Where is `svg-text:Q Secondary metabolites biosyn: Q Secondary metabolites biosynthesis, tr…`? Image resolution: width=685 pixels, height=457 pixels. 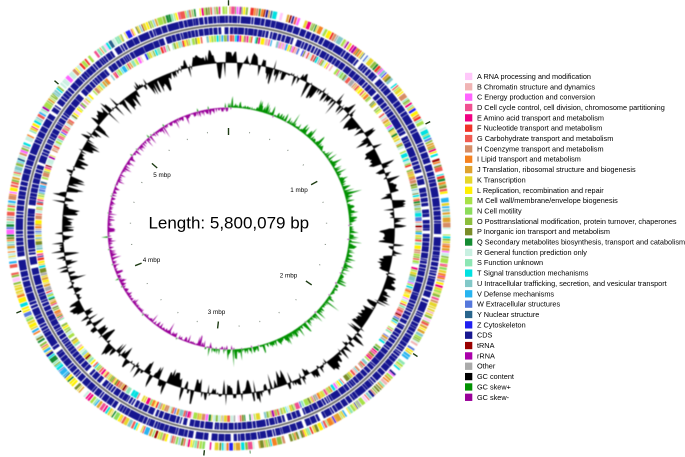
svg-text:Q Secondary metabolites biosyn: Q Secondary metabolites biosynthesis, tr… is located at coordinates (581, 242).